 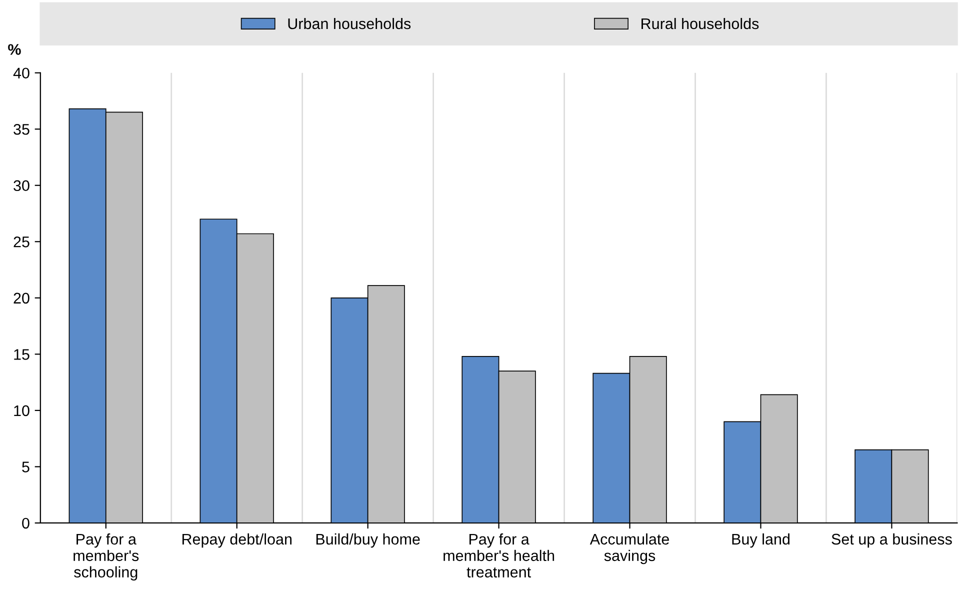 I want to click on y-tick-label: 0, so click(x=26, y=523).